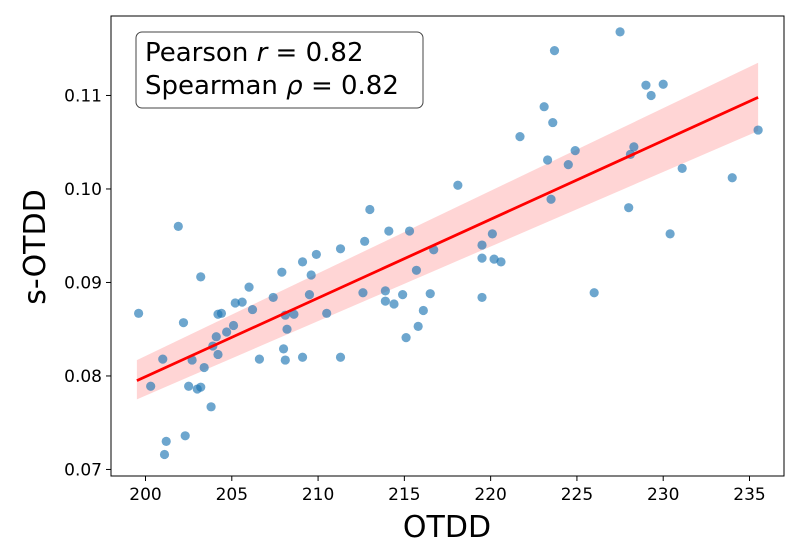  I want to click on annotation-frame, so click(279, 70).